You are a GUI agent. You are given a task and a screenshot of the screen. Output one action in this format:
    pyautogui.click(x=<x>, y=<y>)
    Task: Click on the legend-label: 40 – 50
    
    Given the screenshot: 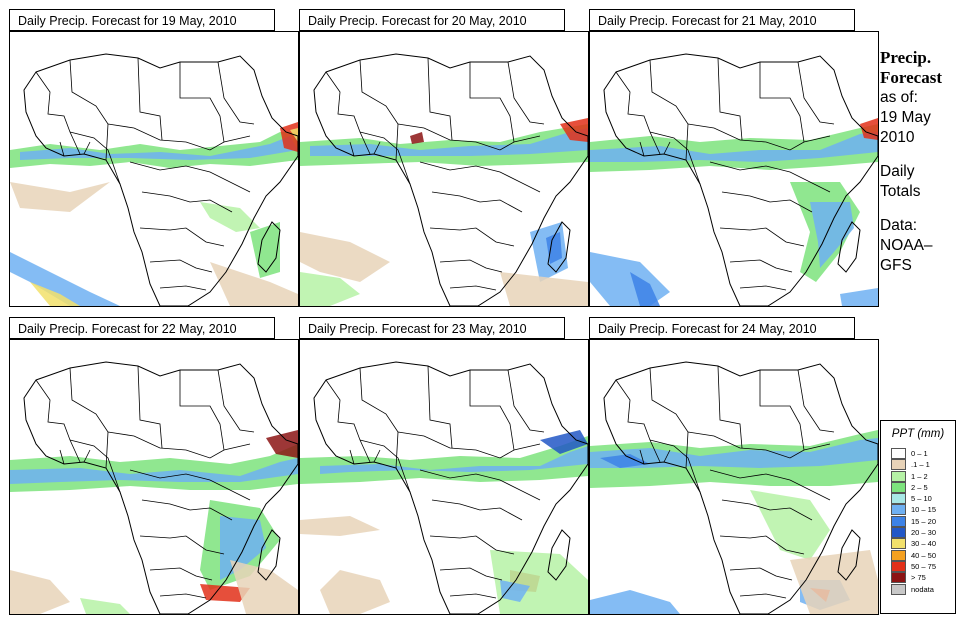 What is the action you would take?
    pyautogui.click(x=924, y=555)
    